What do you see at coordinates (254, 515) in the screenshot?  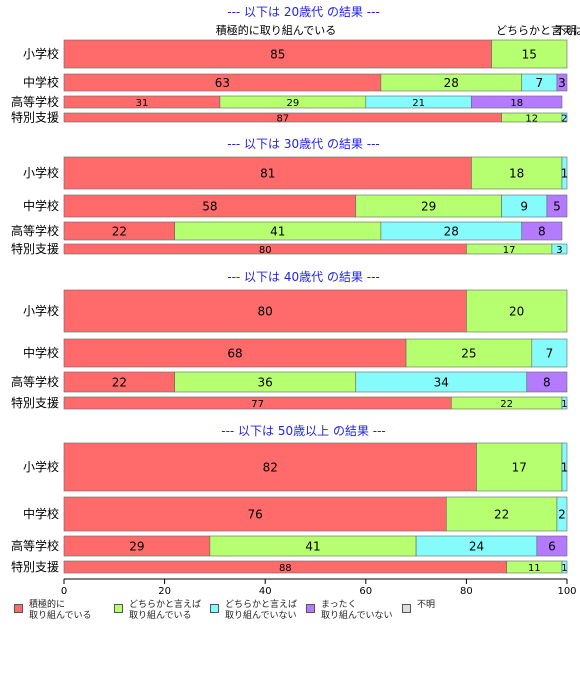 I see `data-label: 76` at bounding box center [254, 515].